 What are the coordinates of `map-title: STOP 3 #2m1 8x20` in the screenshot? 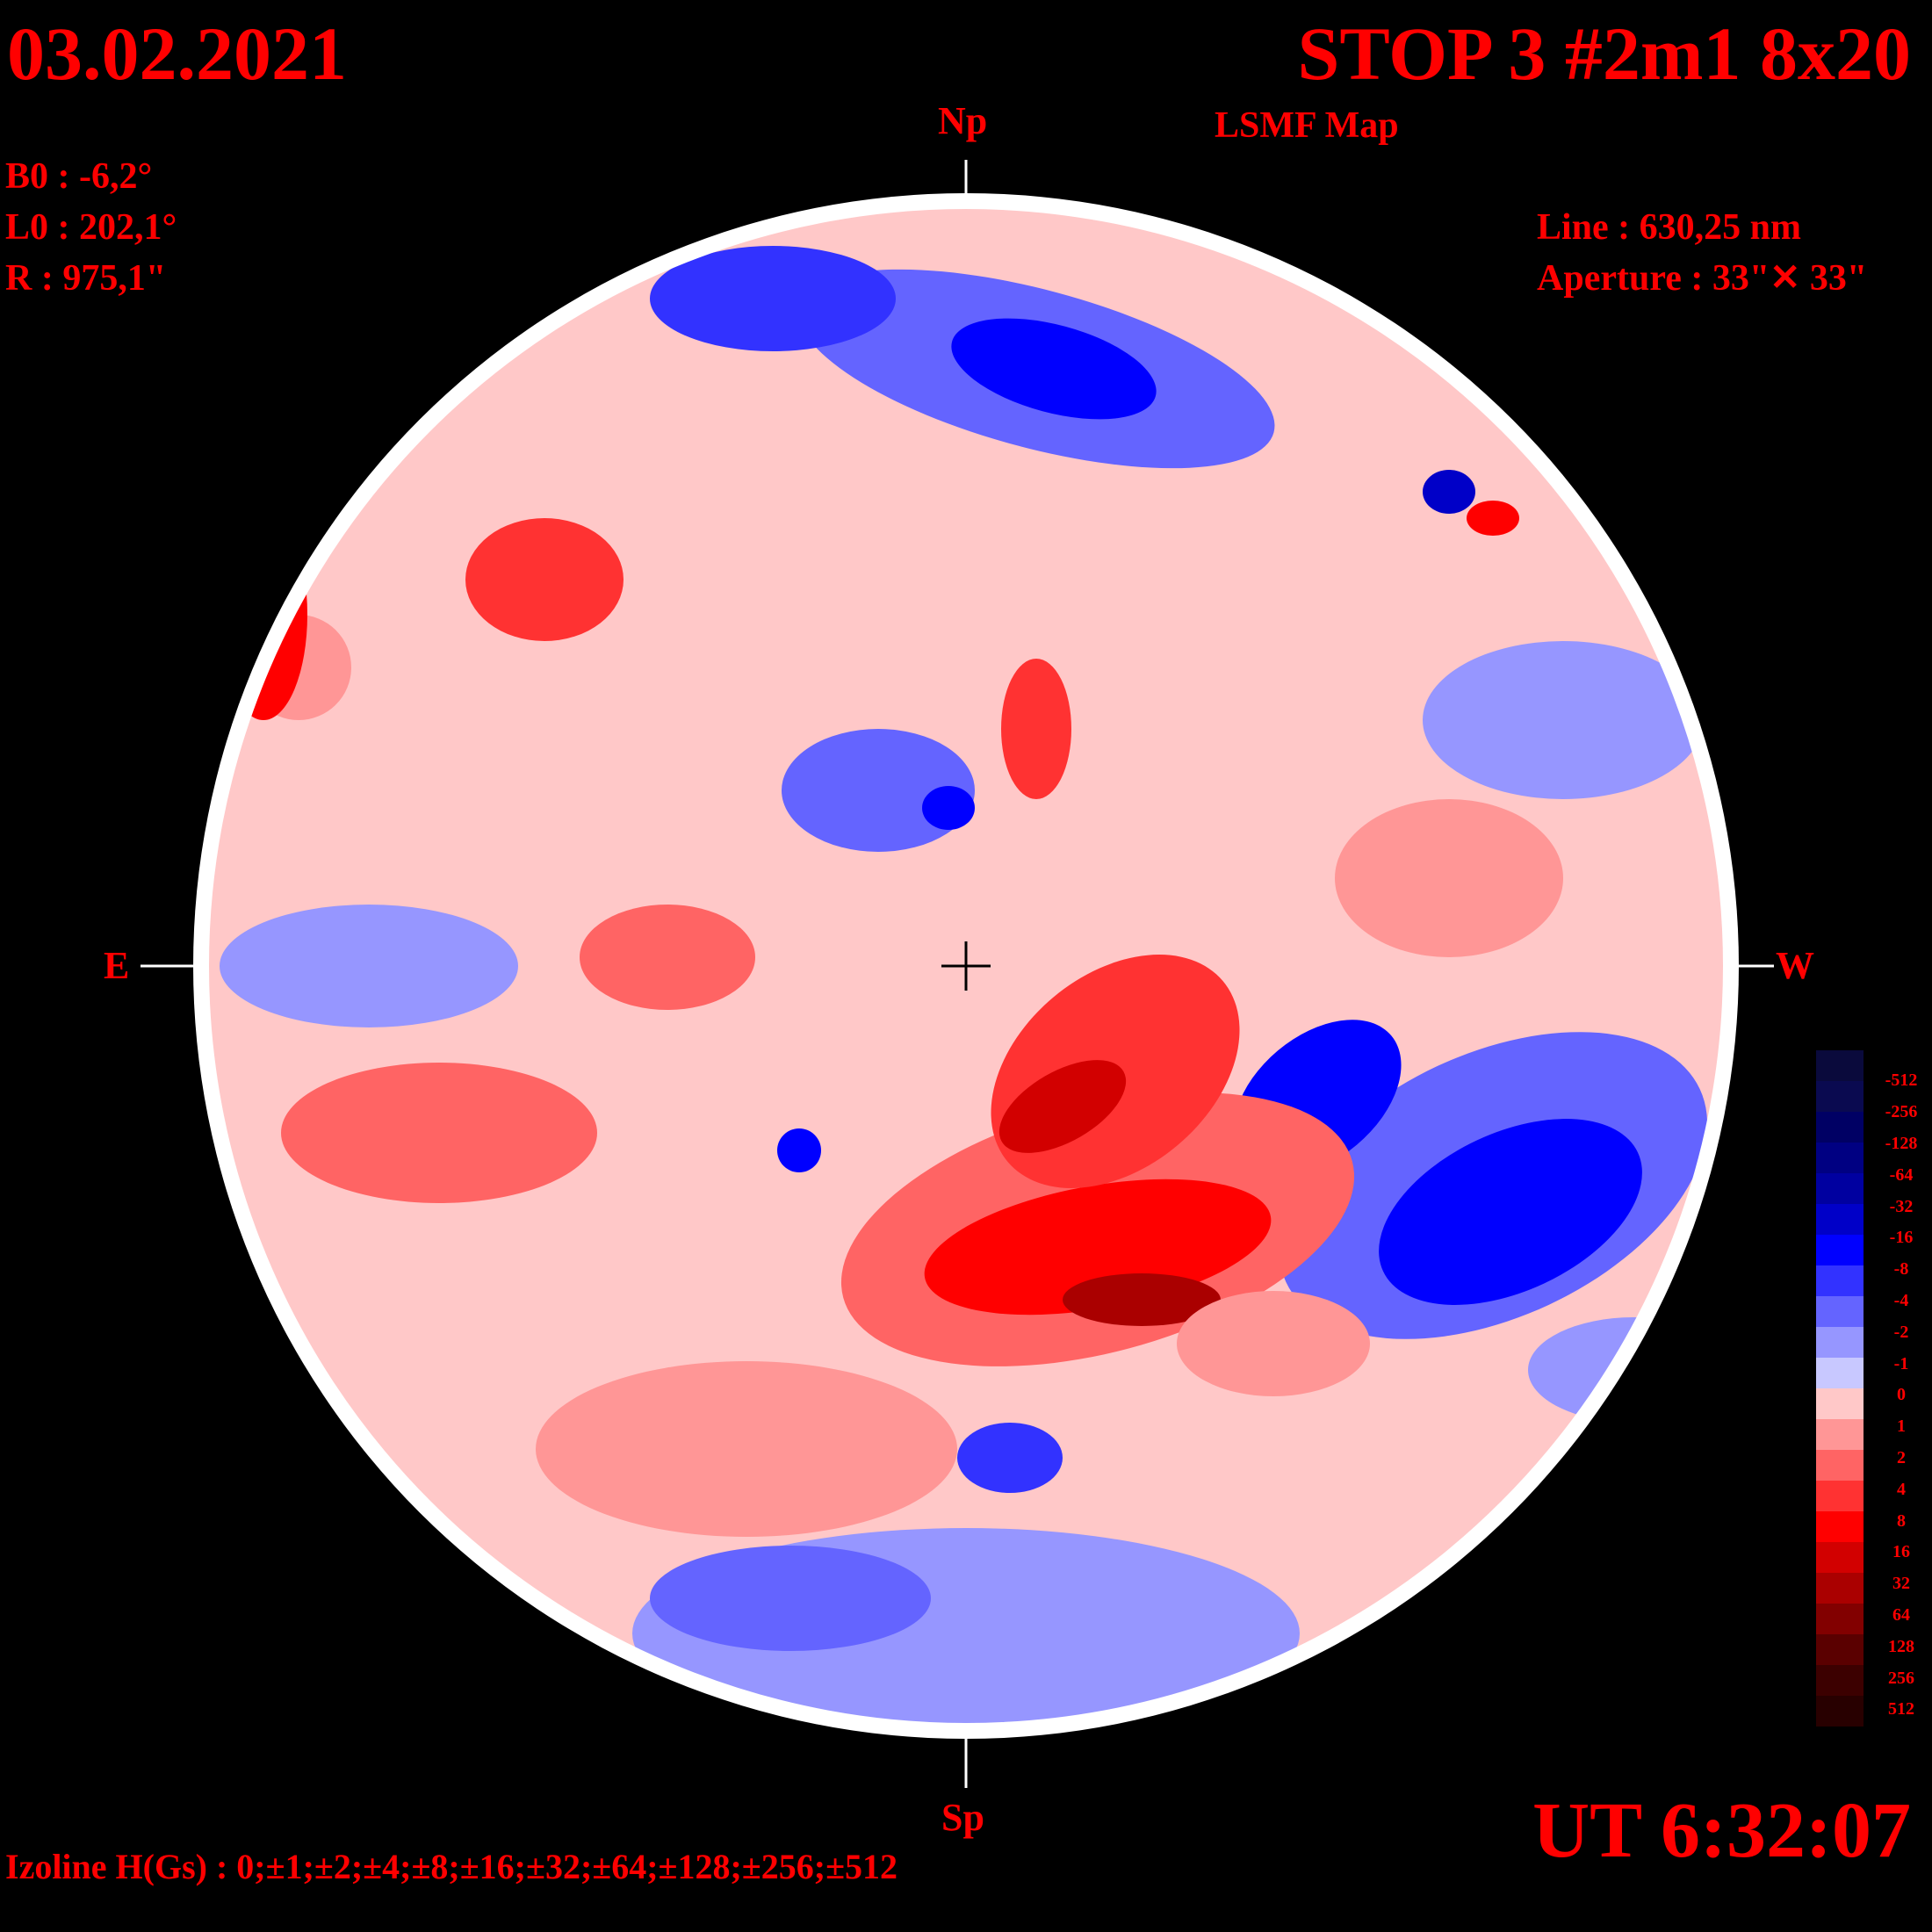 It's located at (1604, 53).